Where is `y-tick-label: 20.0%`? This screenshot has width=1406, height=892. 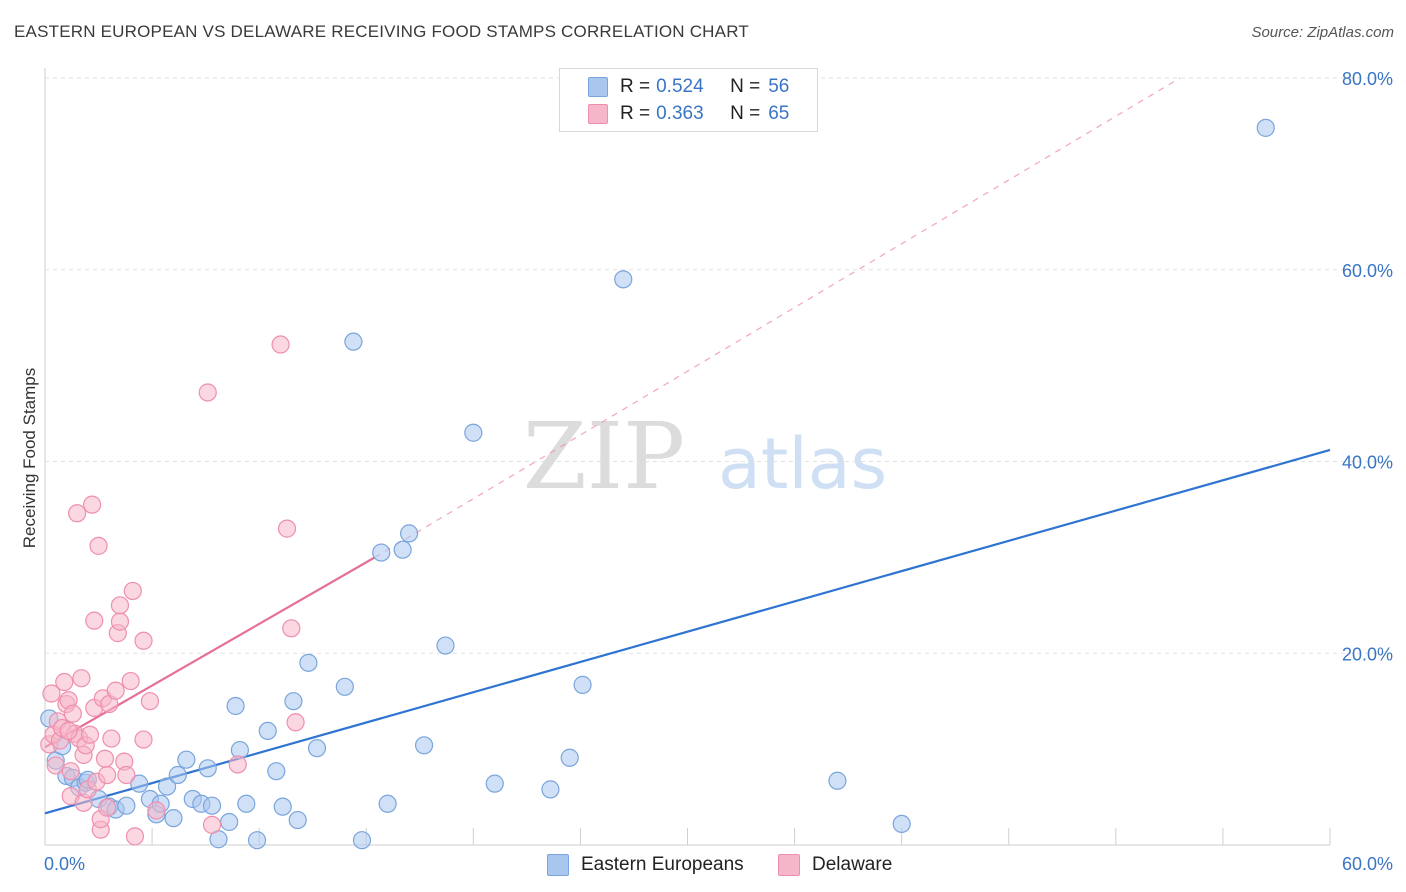
y-tick-label: 20.0% is located at coordinates (1367, 654).